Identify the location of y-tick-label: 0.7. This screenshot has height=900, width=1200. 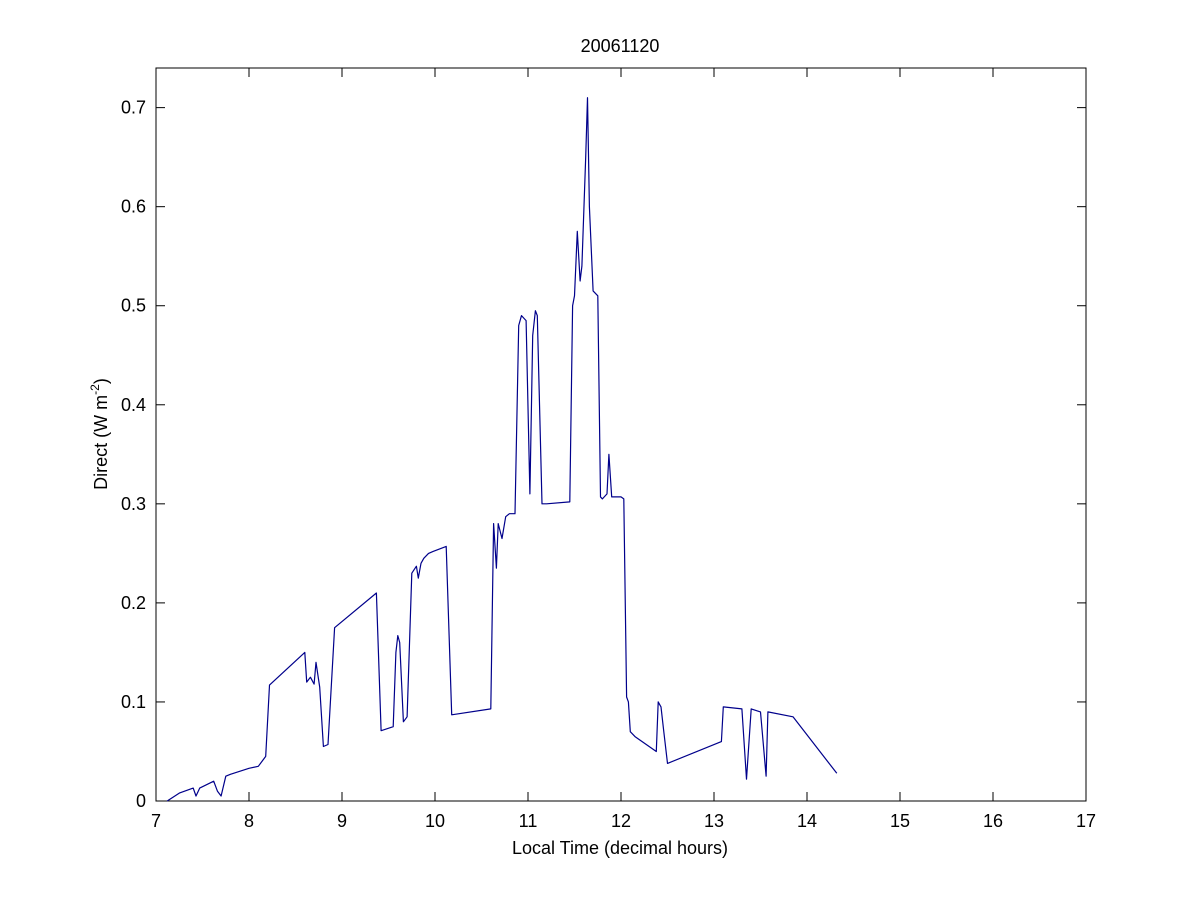
(133, 108).